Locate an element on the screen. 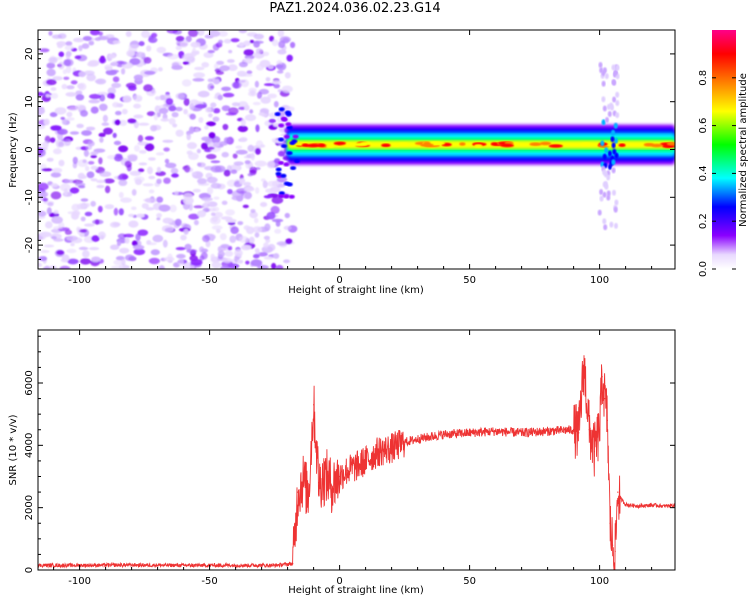 This screenshot has width=750, height=600. spectrogram-x-axis-label: Height of straight line (km) is located at coordinates (356, 290).